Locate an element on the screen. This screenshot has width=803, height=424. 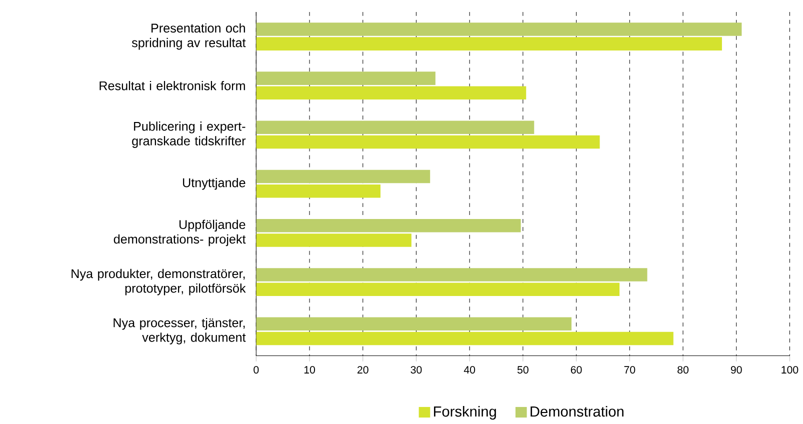
x-tick-label: 100 is located at coordinates (790, 370).